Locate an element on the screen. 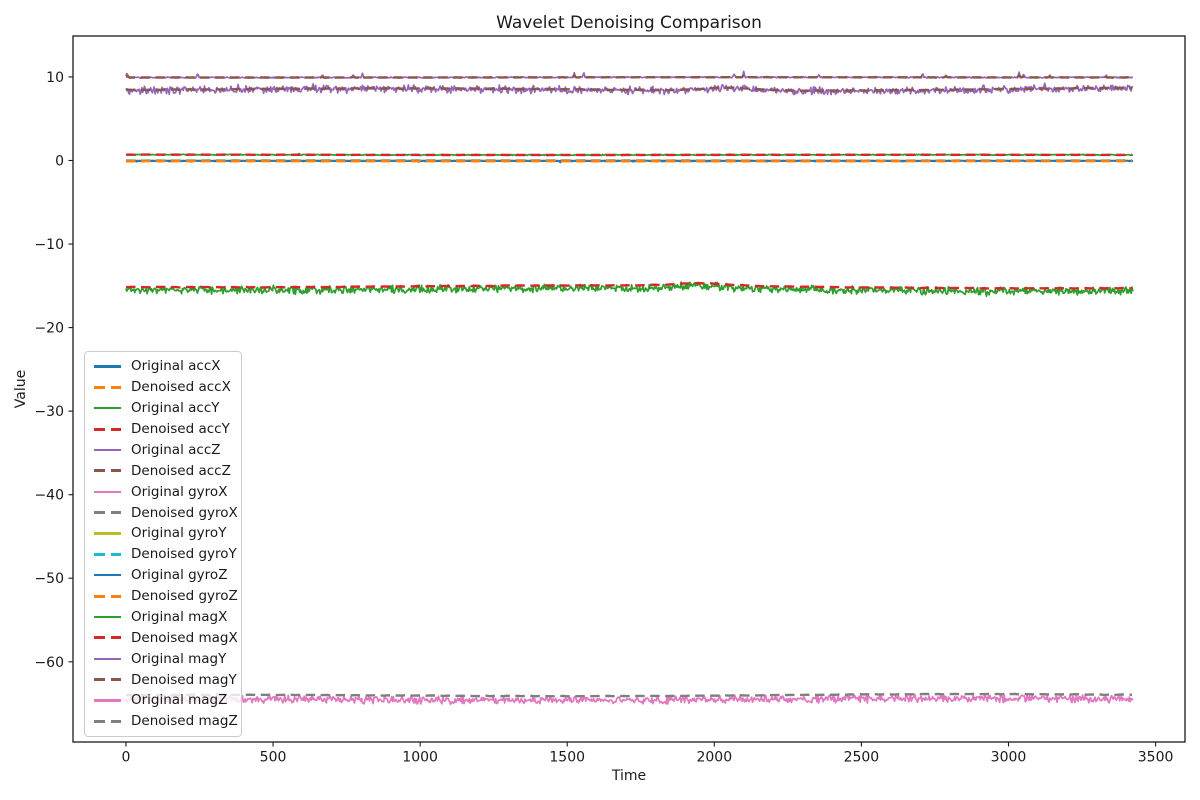 The image size is (1200, 800). x-tick-label: 2500 is located at coordinates (862, 758).